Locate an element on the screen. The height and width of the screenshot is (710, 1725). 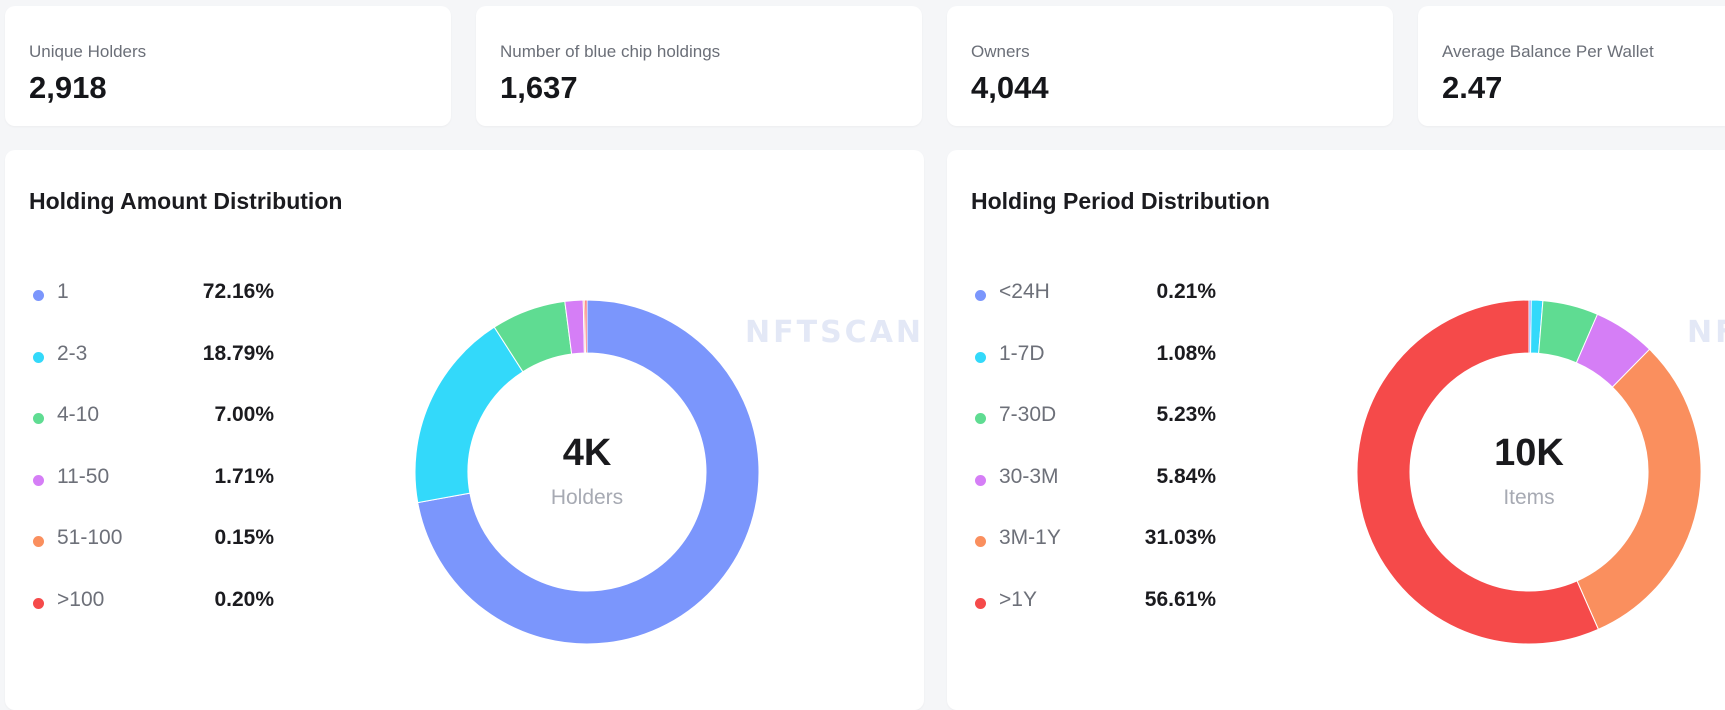
legend-value: 72.16% is located at coordinates (238, 291).